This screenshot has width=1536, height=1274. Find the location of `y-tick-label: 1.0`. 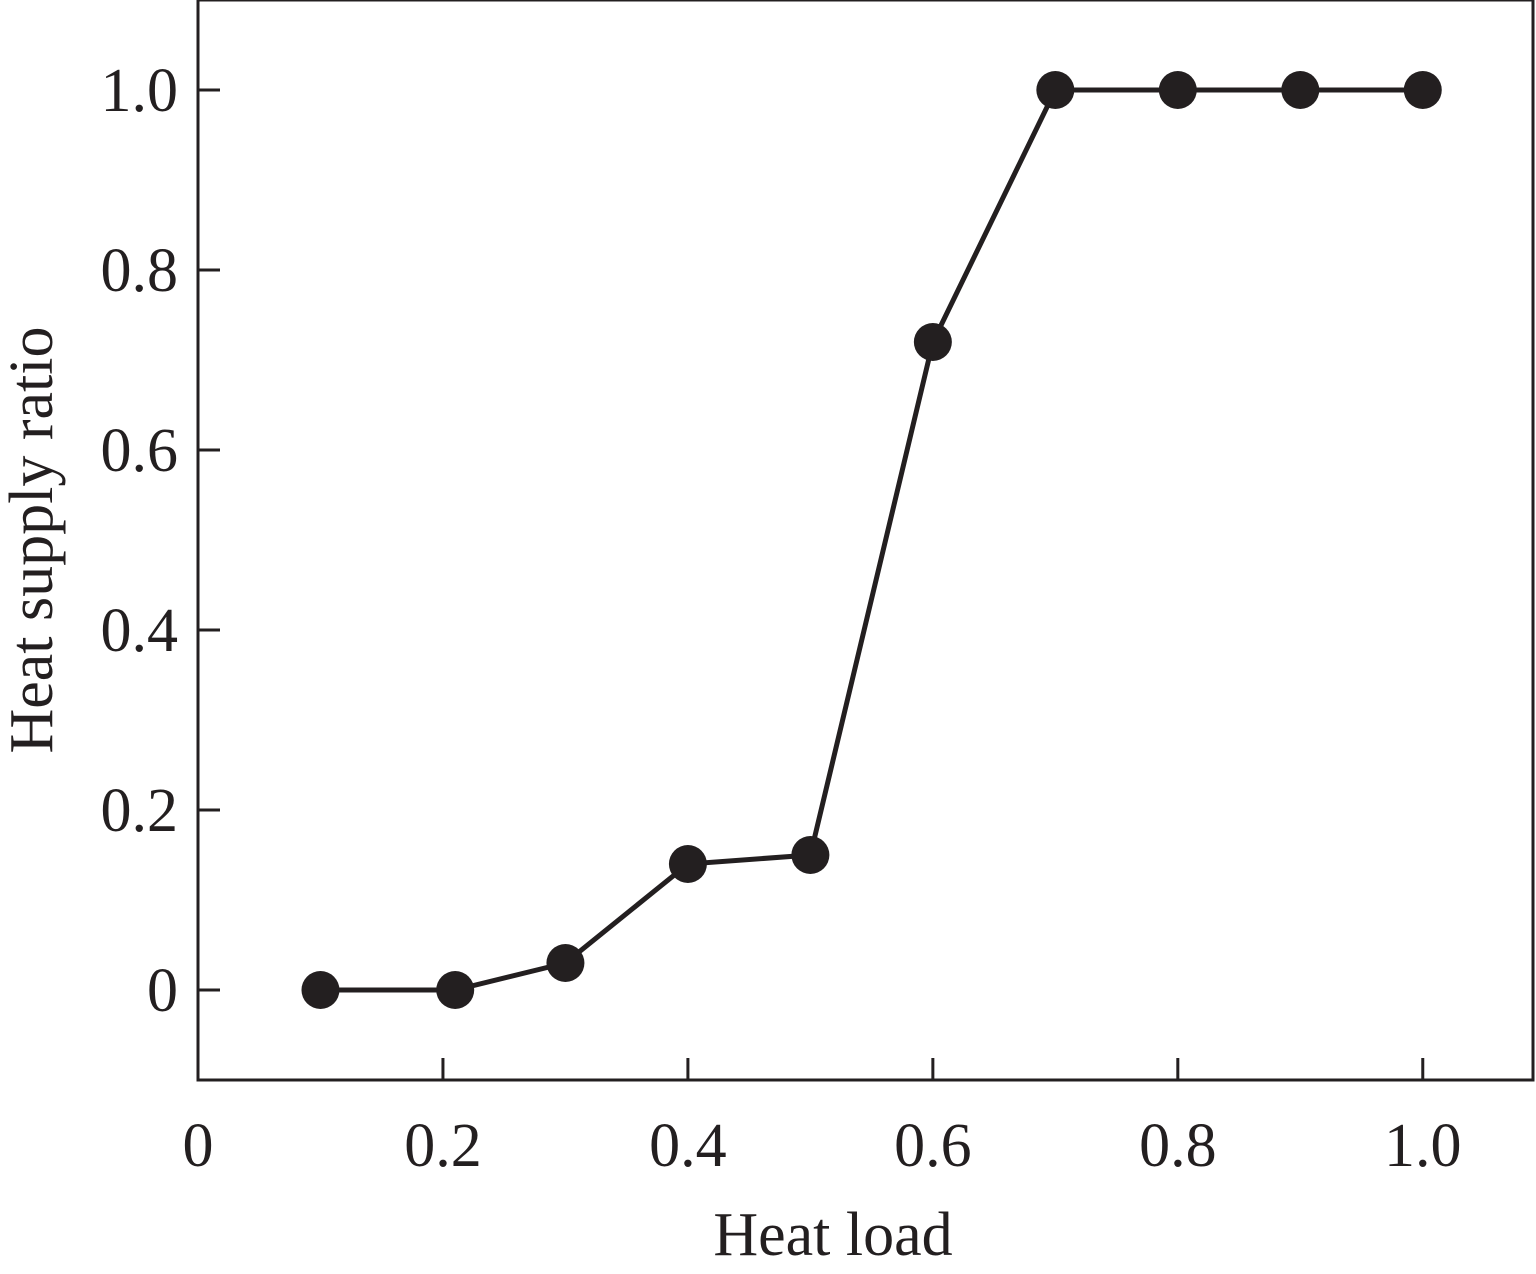

y-tick-label: 1.0 is located at coordinates (140, 91).